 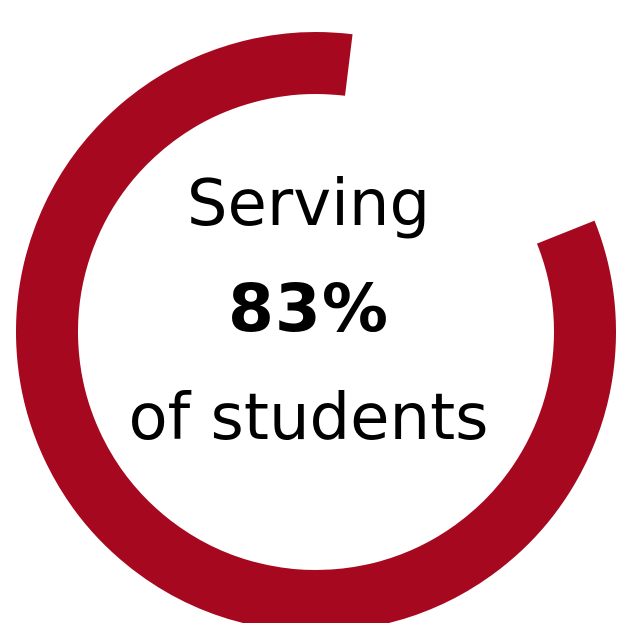 What do you see at coordinates (308, 204) in the screenshot?
I see `label-serving: Serving` at bounding box center [308, 204].